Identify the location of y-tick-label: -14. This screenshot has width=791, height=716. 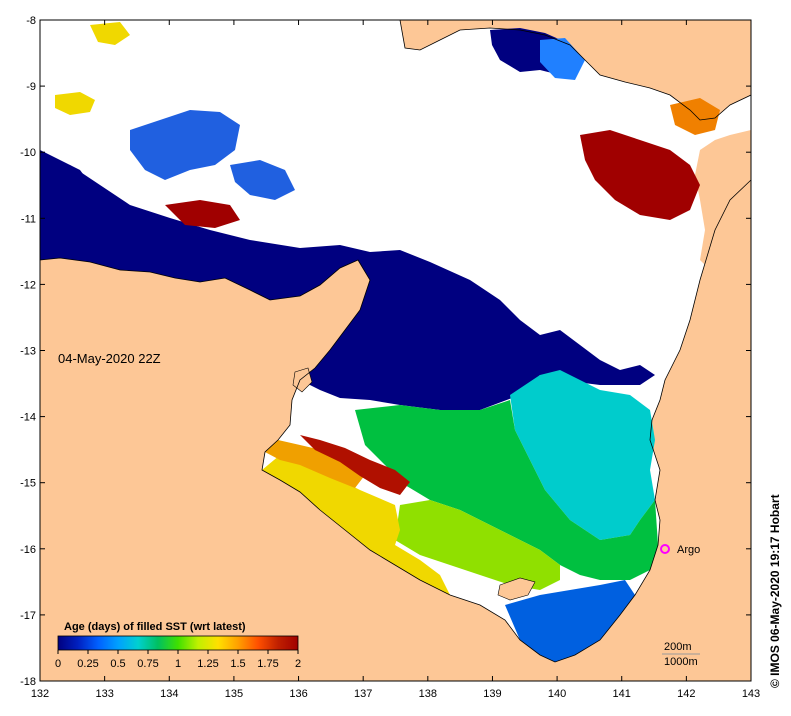
(28, 418).